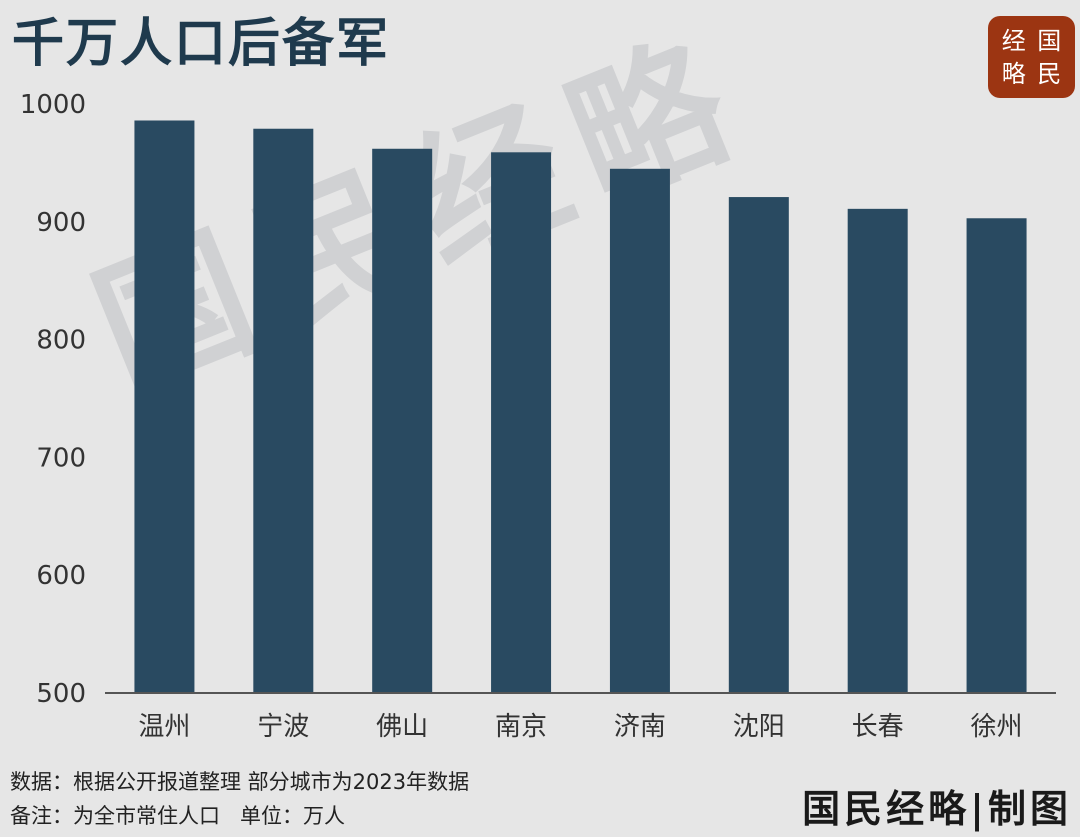  What do you see at coordinates (997, 727) in the screenshot?
I see `x-tick-label: 徐州` at bounding box center [997, 727].